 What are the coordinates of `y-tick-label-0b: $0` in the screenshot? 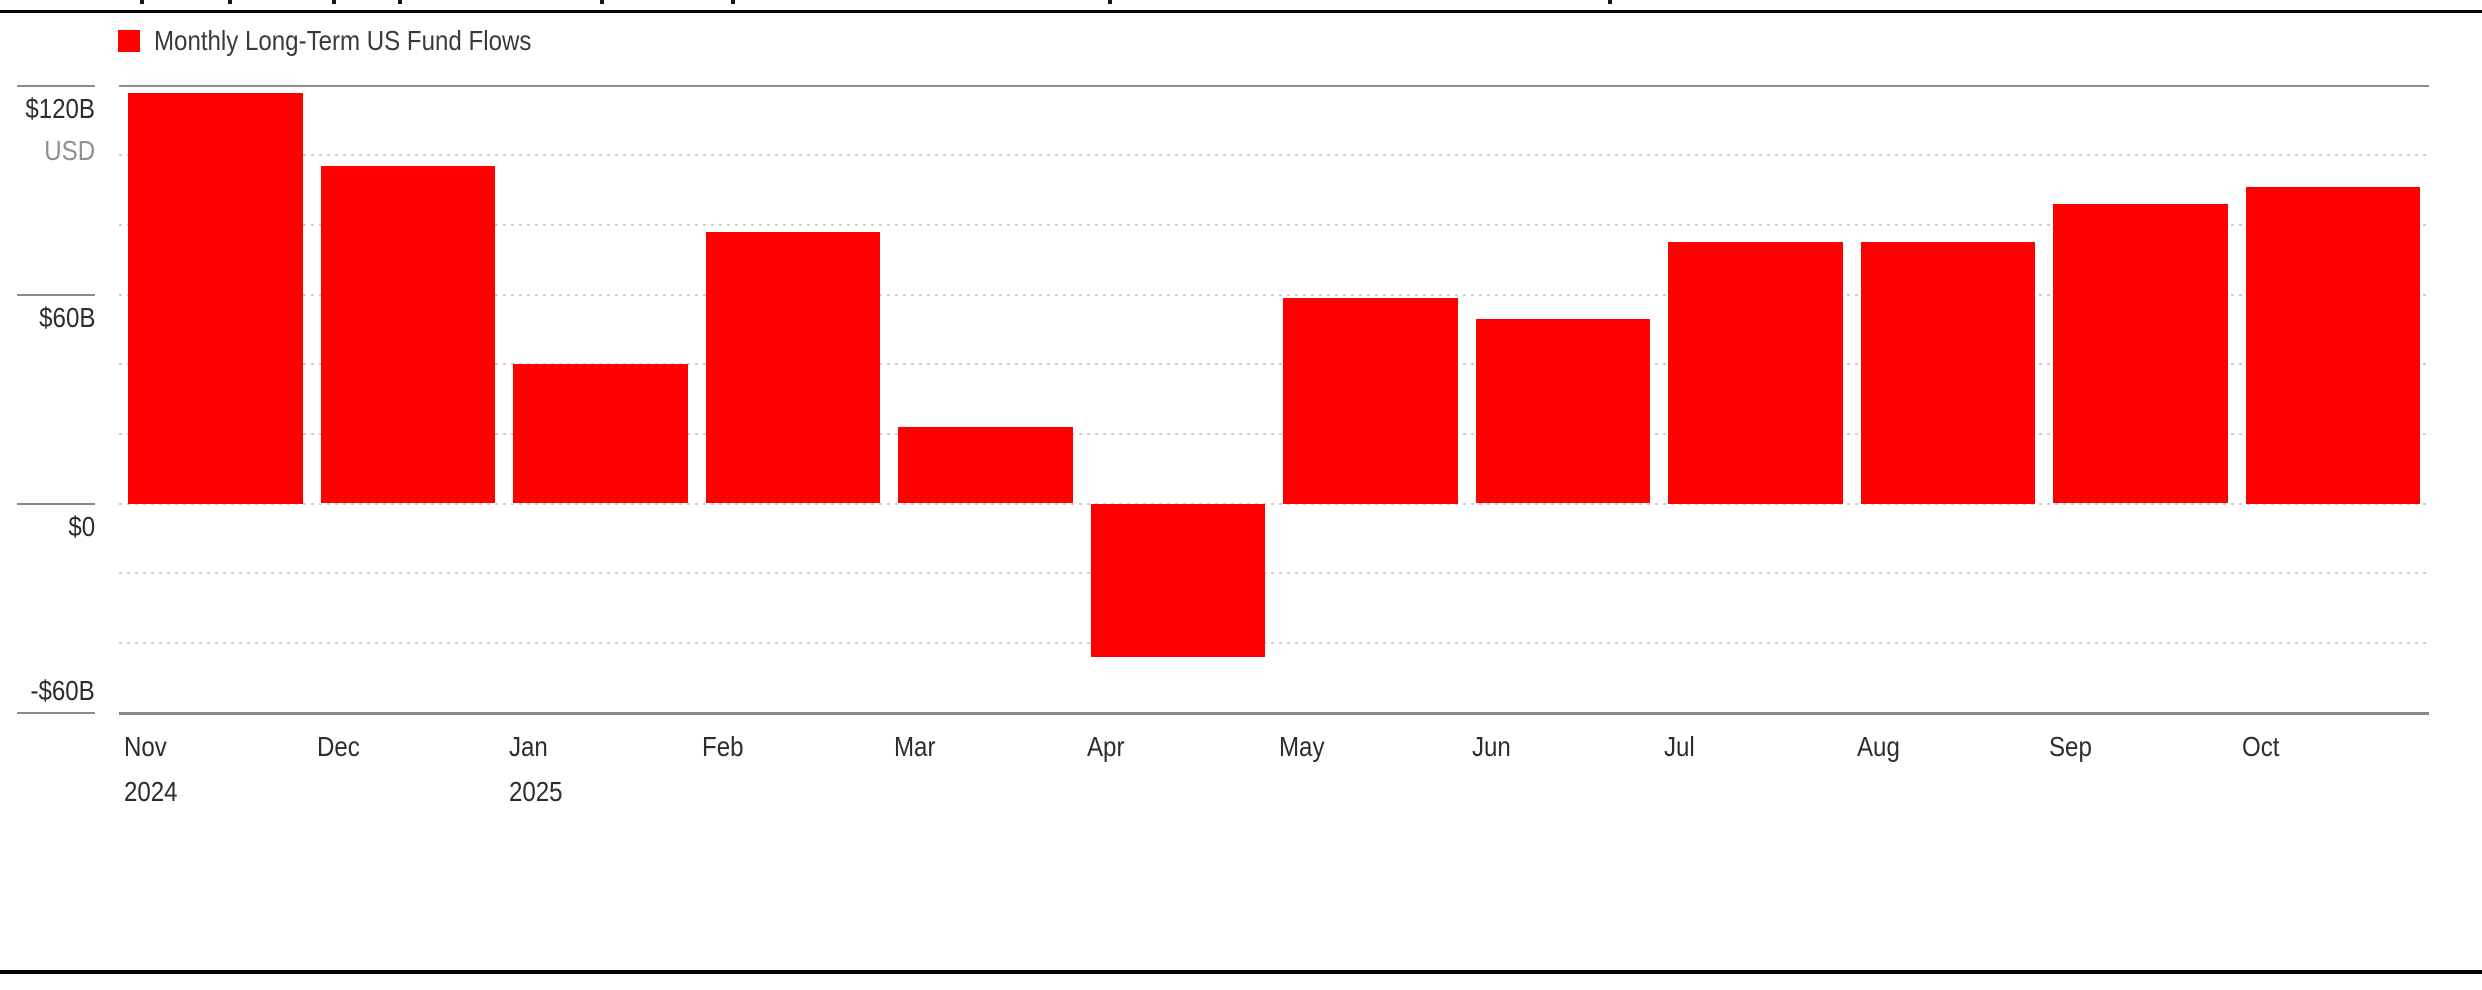 It's located at (47, 527).